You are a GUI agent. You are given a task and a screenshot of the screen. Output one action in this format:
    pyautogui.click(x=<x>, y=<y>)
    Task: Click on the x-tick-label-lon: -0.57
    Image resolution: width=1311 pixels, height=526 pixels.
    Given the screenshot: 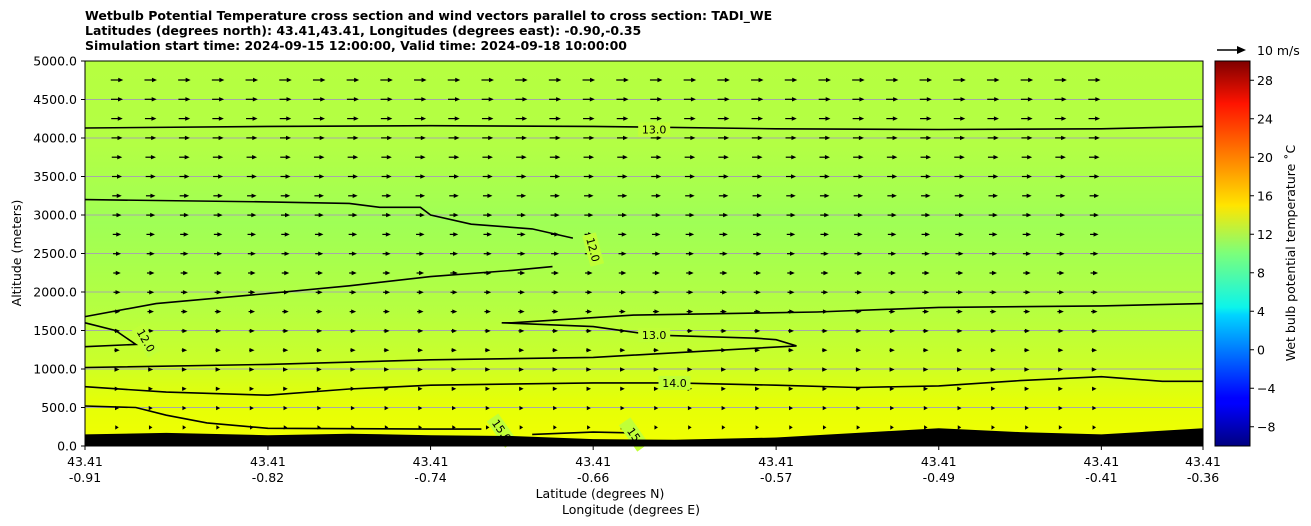 What is the action you would take?
    pyautogui.click(x=776, y=477)
    